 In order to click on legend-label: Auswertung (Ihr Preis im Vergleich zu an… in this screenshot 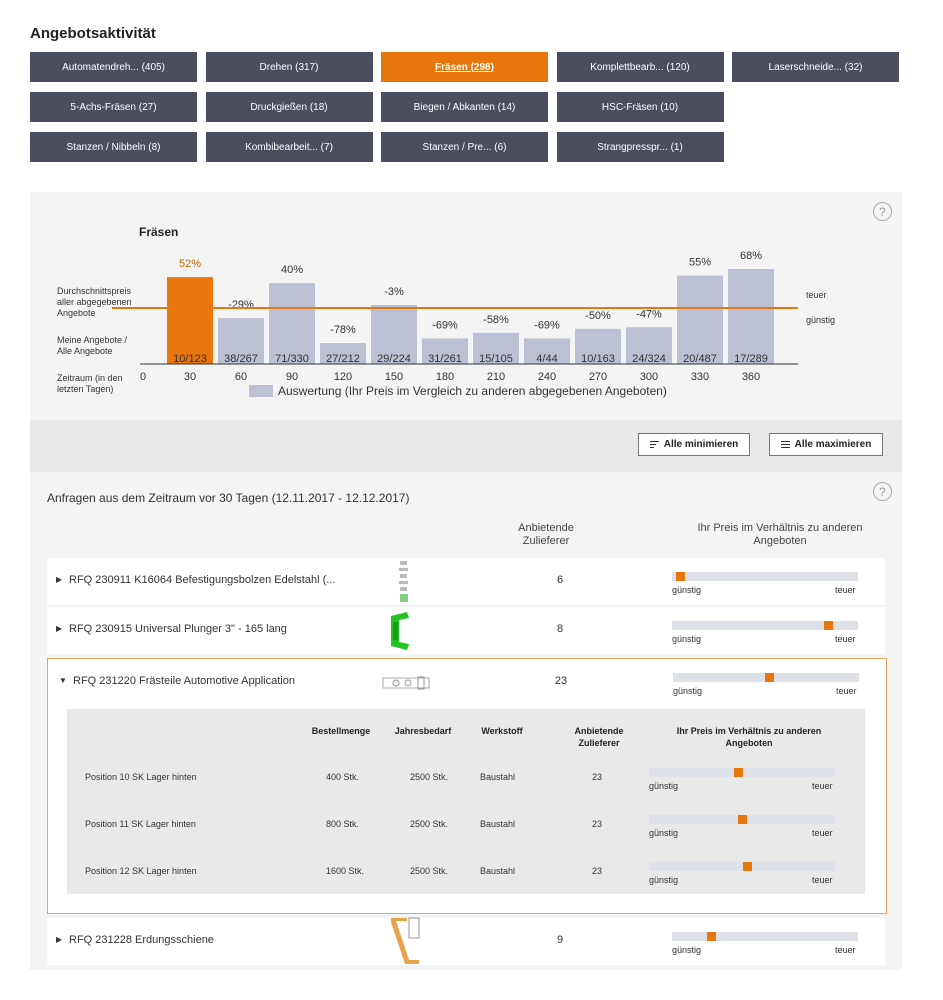, I will do `click(472, 391)`.